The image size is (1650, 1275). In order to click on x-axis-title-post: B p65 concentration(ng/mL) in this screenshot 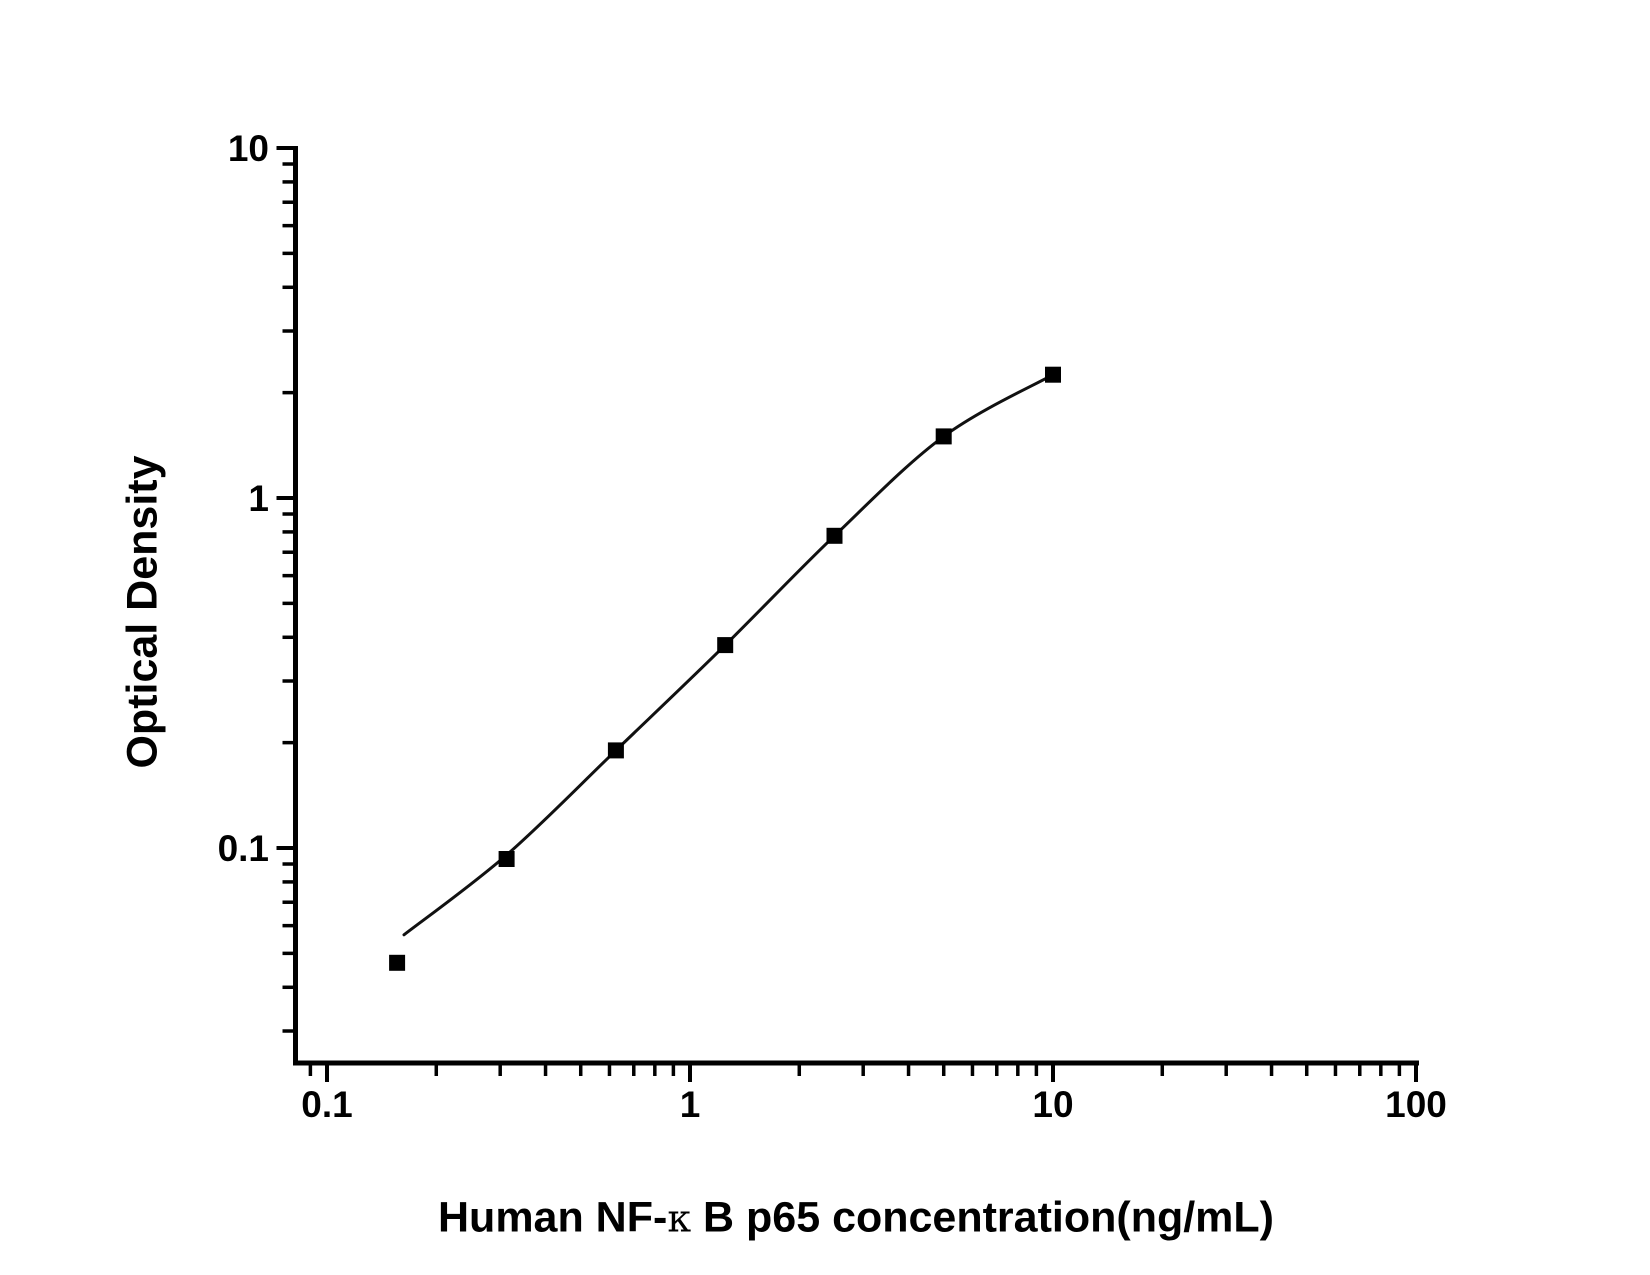, I will do `click(982, 1217)`.